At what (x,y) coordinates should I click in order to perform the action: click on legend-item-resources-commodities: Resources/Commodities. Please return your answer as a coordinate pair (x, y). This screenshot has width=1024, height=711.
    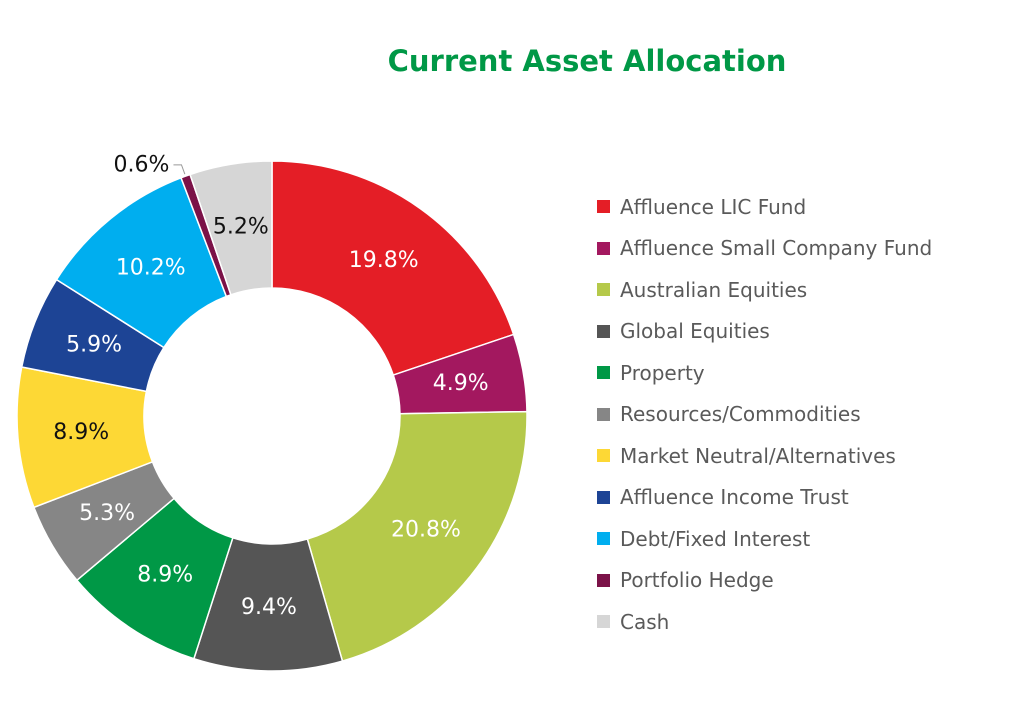
    Looking at the image, I should click on (764, 415).